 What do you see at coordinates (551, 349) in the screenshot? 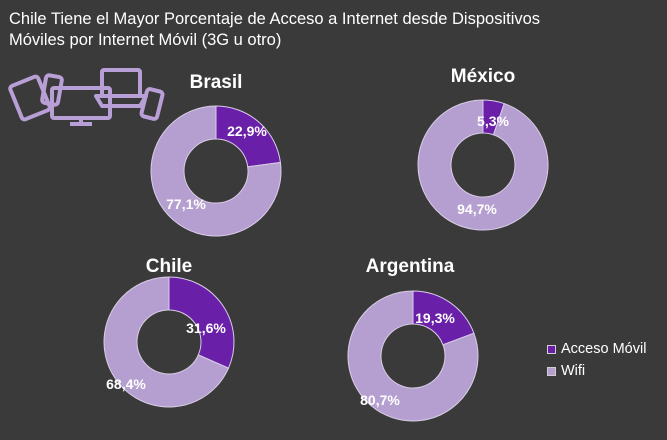
I see `legend-swatch-acceso-movil` at bounding box center [551, 349].